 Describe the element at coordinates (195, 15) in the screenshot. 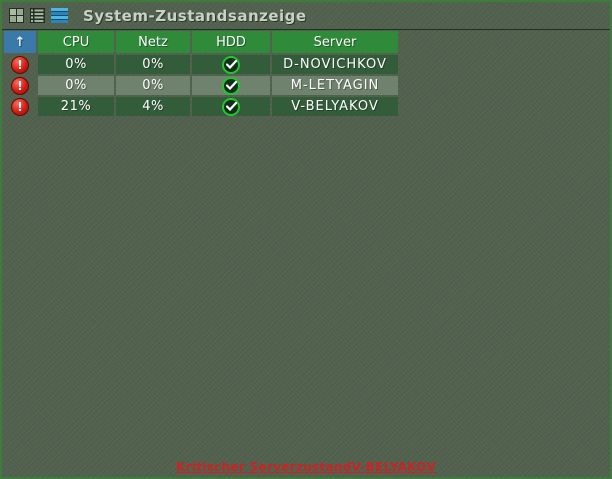

I see `window-title: System-Zustandsanzeige` at that location.